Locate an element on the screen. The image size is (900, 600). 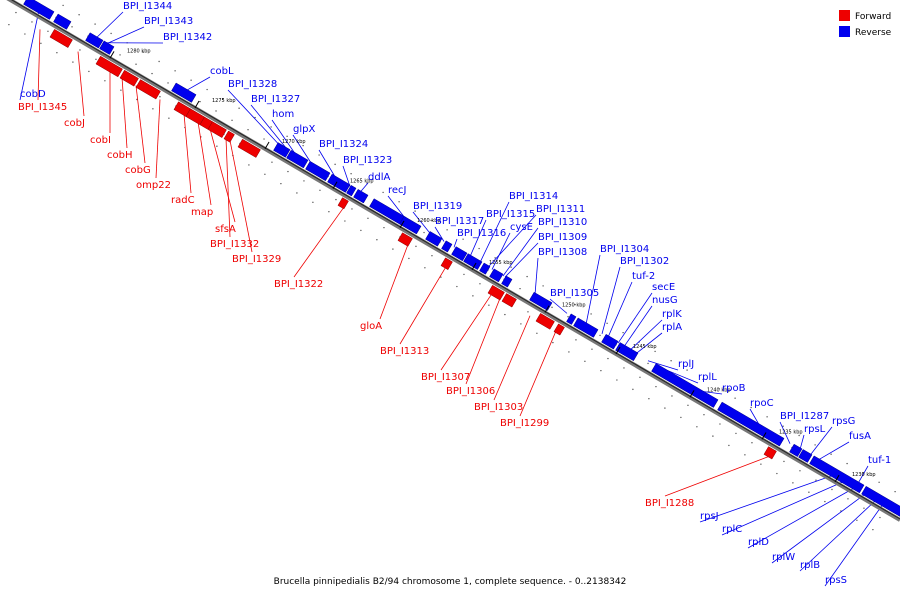
reverse-gene-label: BPI_I1328 is located at coordinates (252, 84).